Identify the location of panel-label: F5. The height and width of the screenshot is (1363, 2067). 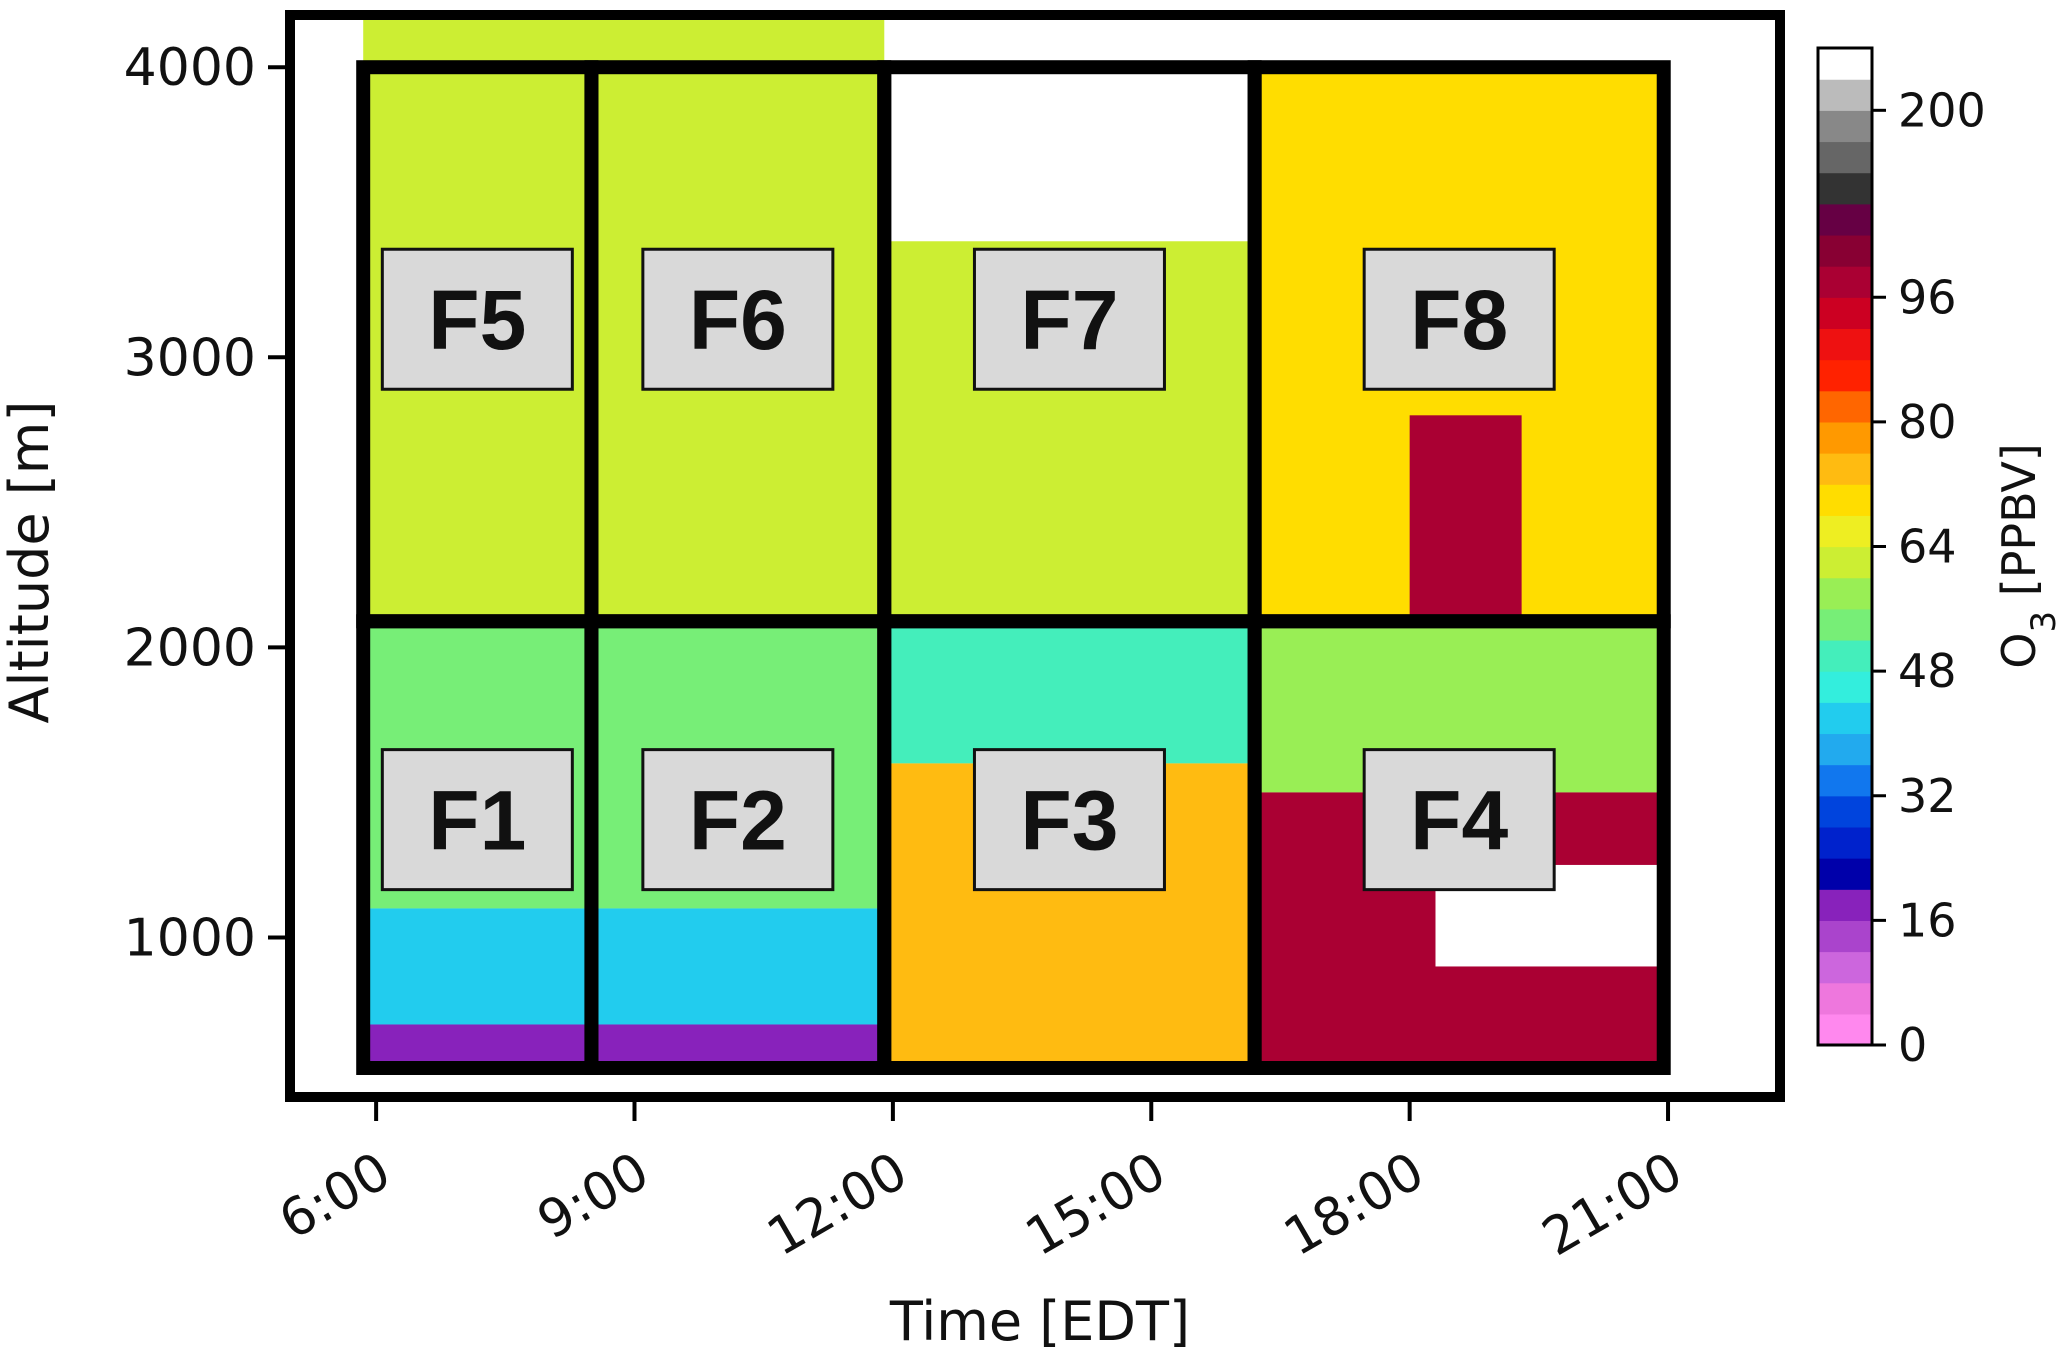
(477, 320).